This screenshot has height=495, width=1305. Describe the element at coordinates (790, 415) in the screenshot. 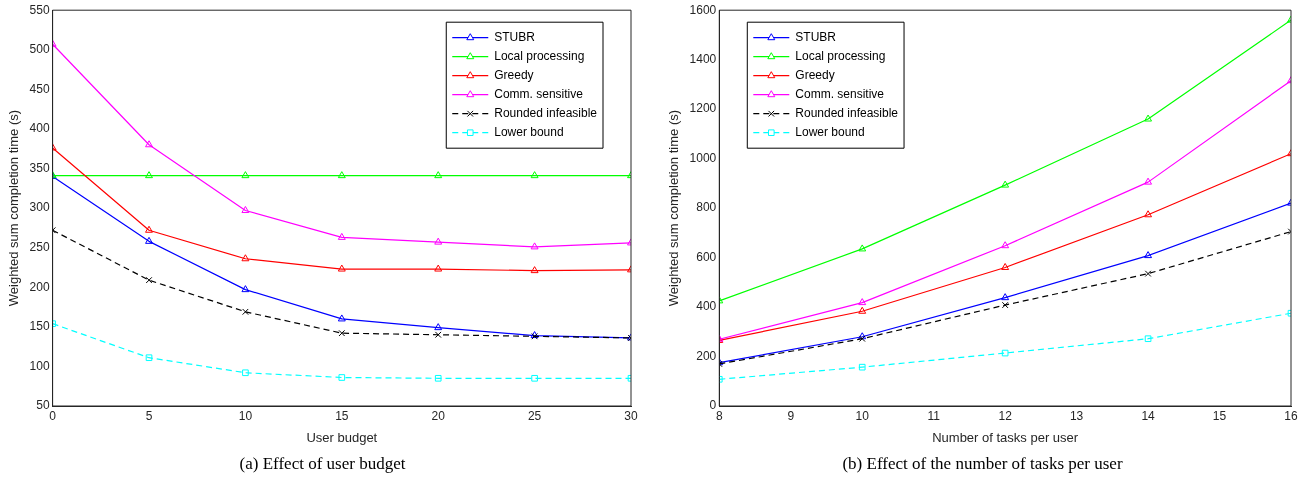

I see `x-tick-label: 9` at that location.